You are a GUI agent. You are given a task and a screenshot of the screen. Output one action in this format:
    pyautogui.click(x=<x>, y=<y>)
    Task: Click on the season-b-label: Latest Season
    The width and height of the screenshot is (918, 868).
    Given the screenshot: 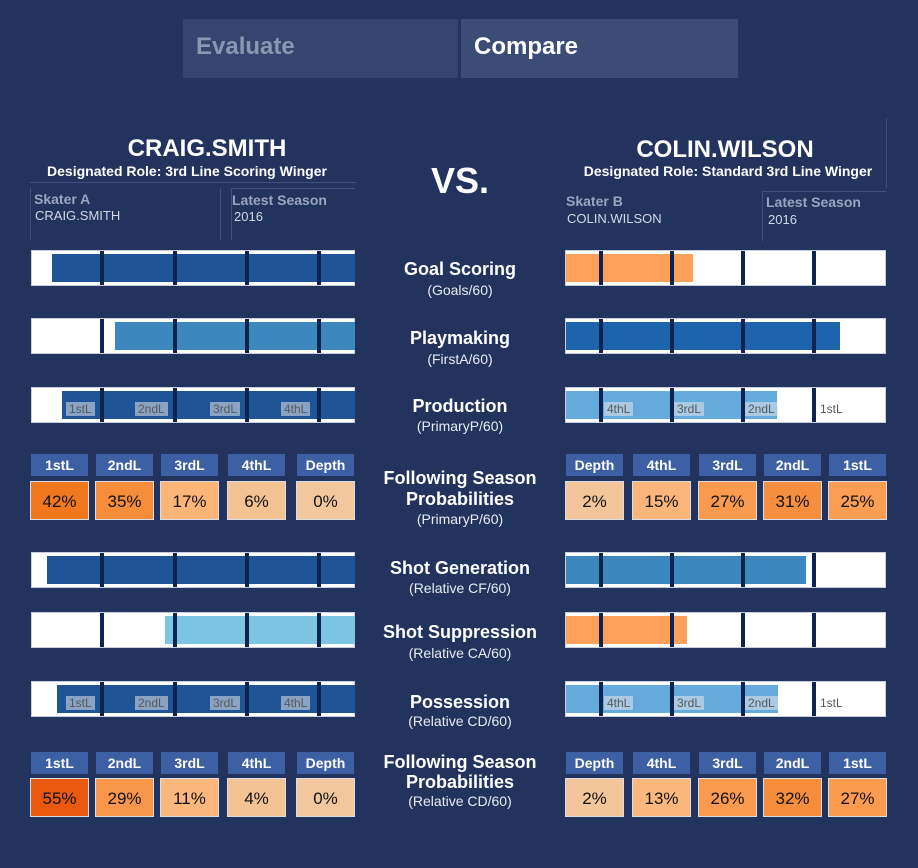 What is the action you would take?
    pyautogui.click(x=813, y=202)
    